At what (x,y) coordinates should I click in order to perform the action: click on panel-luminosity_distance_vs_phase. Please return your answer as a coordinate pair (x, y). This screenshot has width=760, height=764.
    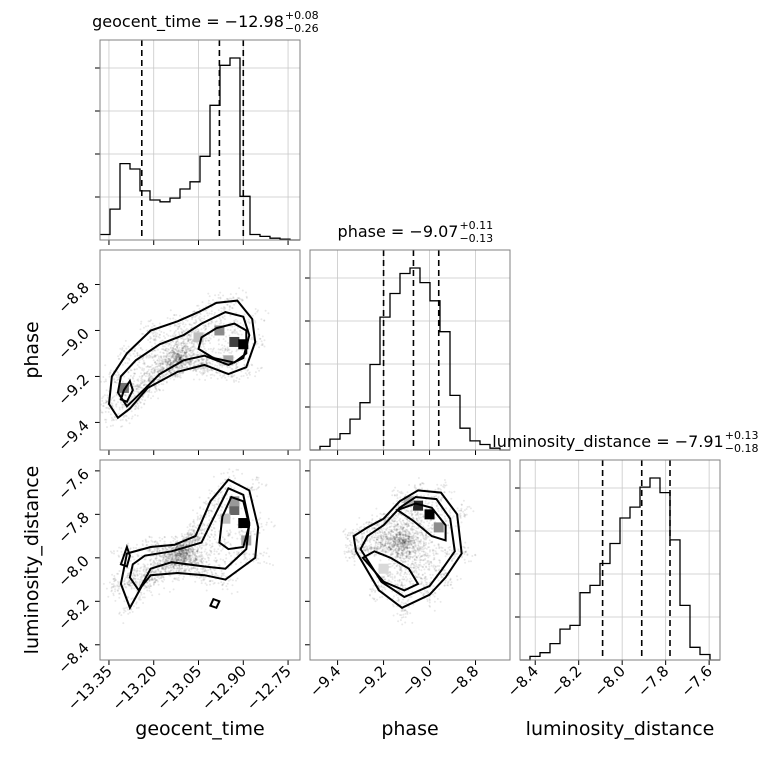
    Looking at the image, I should click on (407, 562).